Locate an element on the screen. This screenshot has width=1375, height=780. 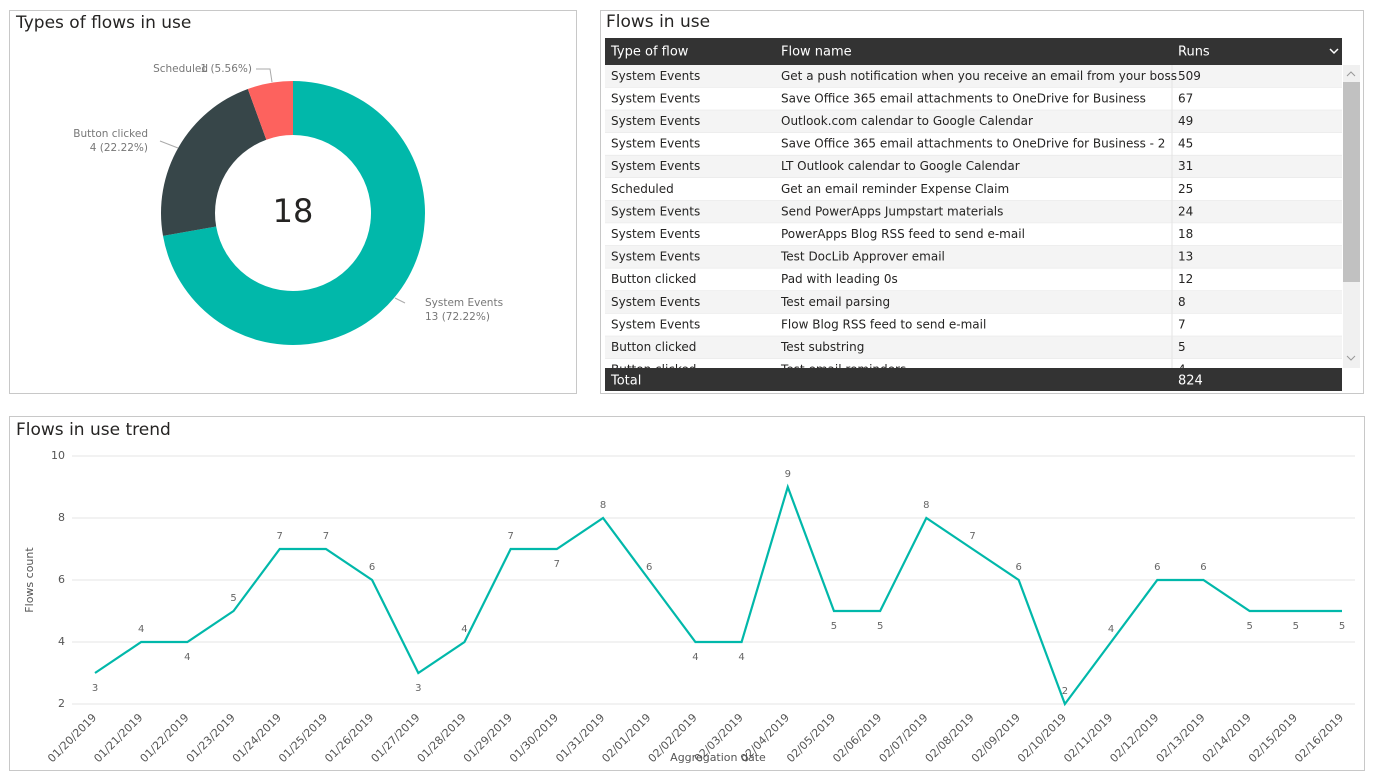
table-cell: 31 is located at coordinates (1185, 166).